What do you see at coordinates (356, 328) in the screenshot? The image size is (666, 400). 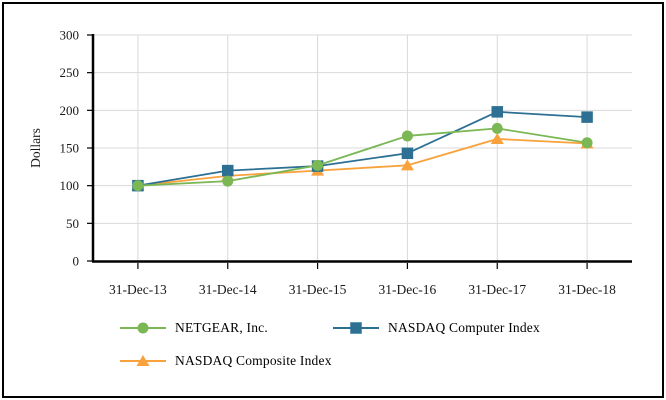 I see `legend-marker-square-icon` at bounding box center [356, 328].